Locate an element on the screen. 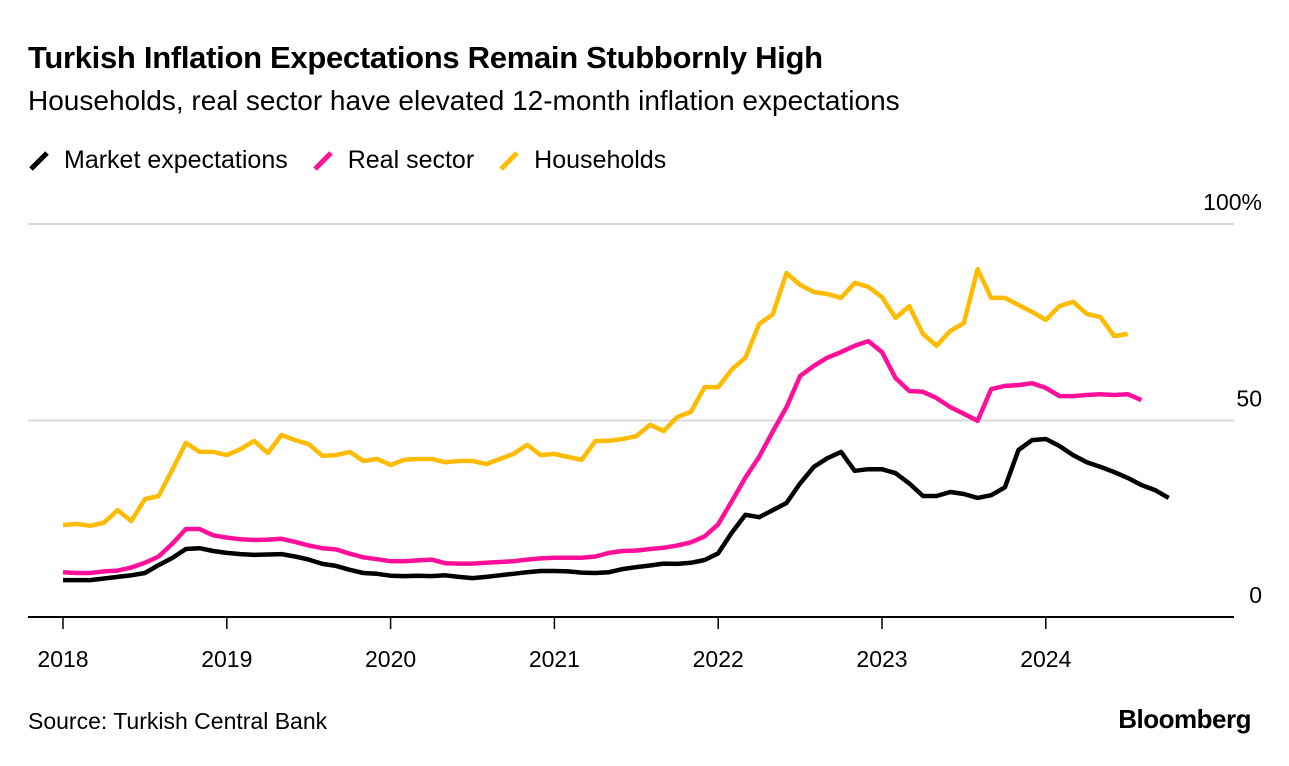  x-tick-label-2023: 2023 is located at coordinates (881, 659).